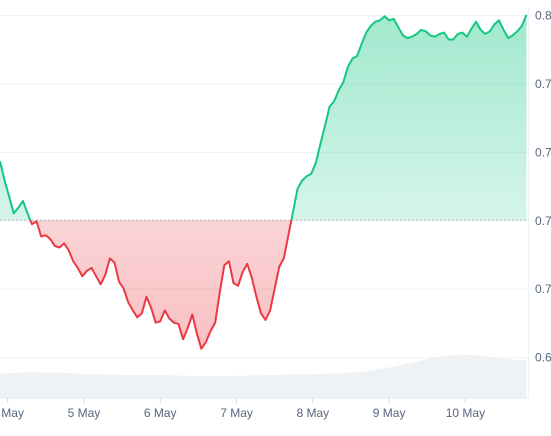 This screenshot has height=436, width=551. I want to click on area-fill-below, so click(161, 284).